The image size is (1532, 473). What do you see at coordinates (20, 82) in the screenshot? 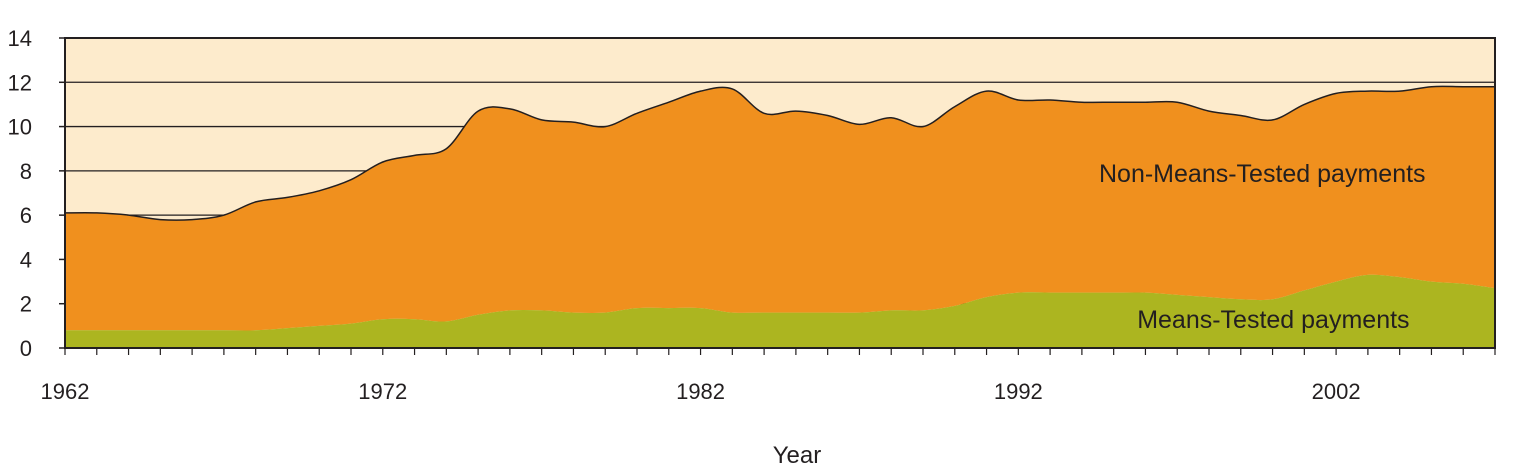
I see `y-tick-label: 12` at bounding box center [20, 82].